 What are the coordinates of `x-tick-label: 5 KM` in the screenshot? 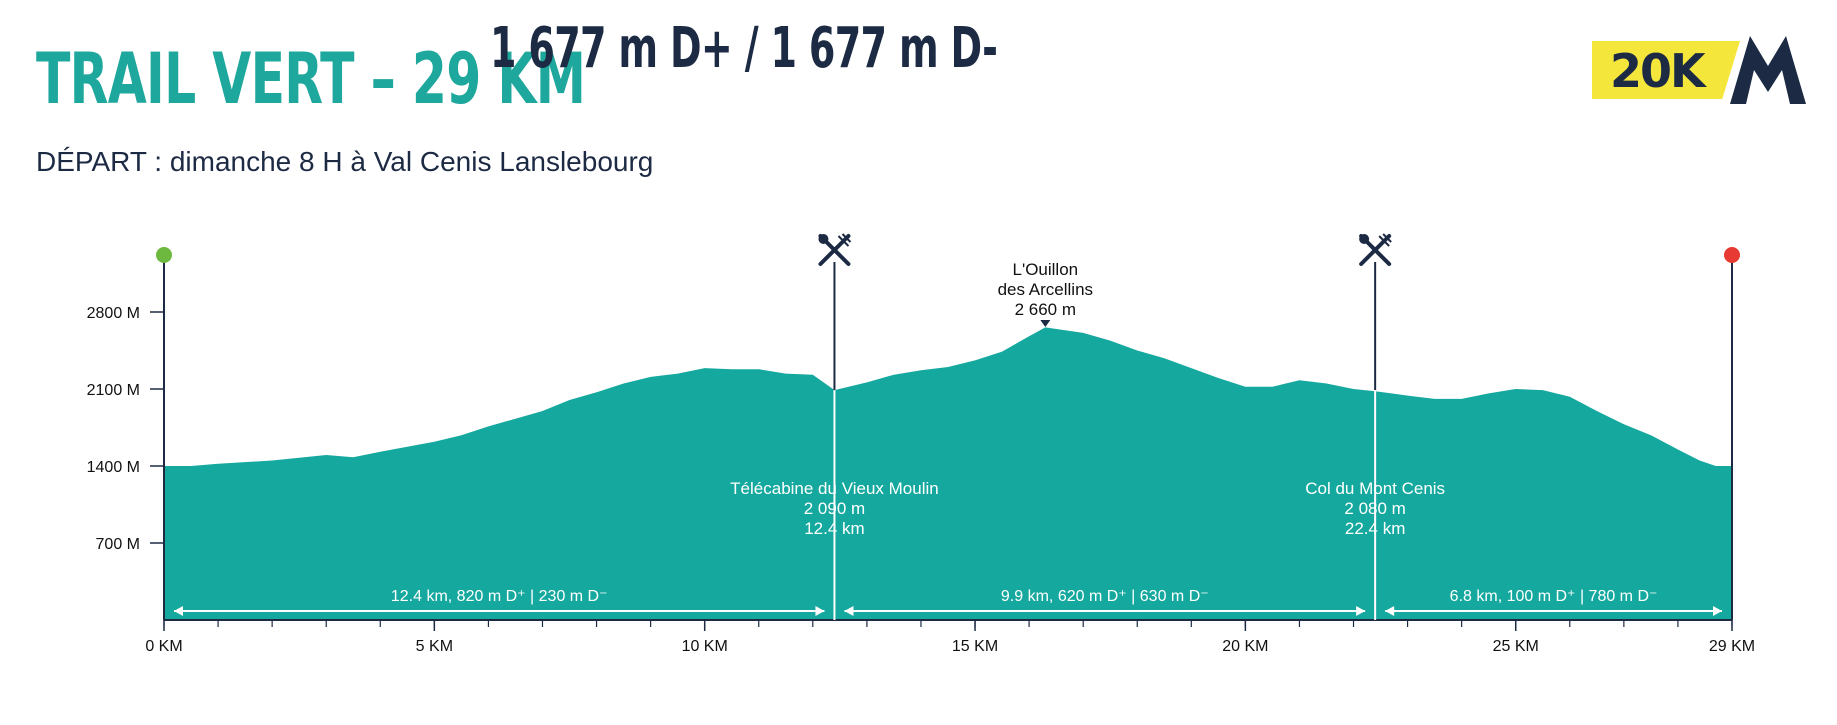 It's located at (434, 646).